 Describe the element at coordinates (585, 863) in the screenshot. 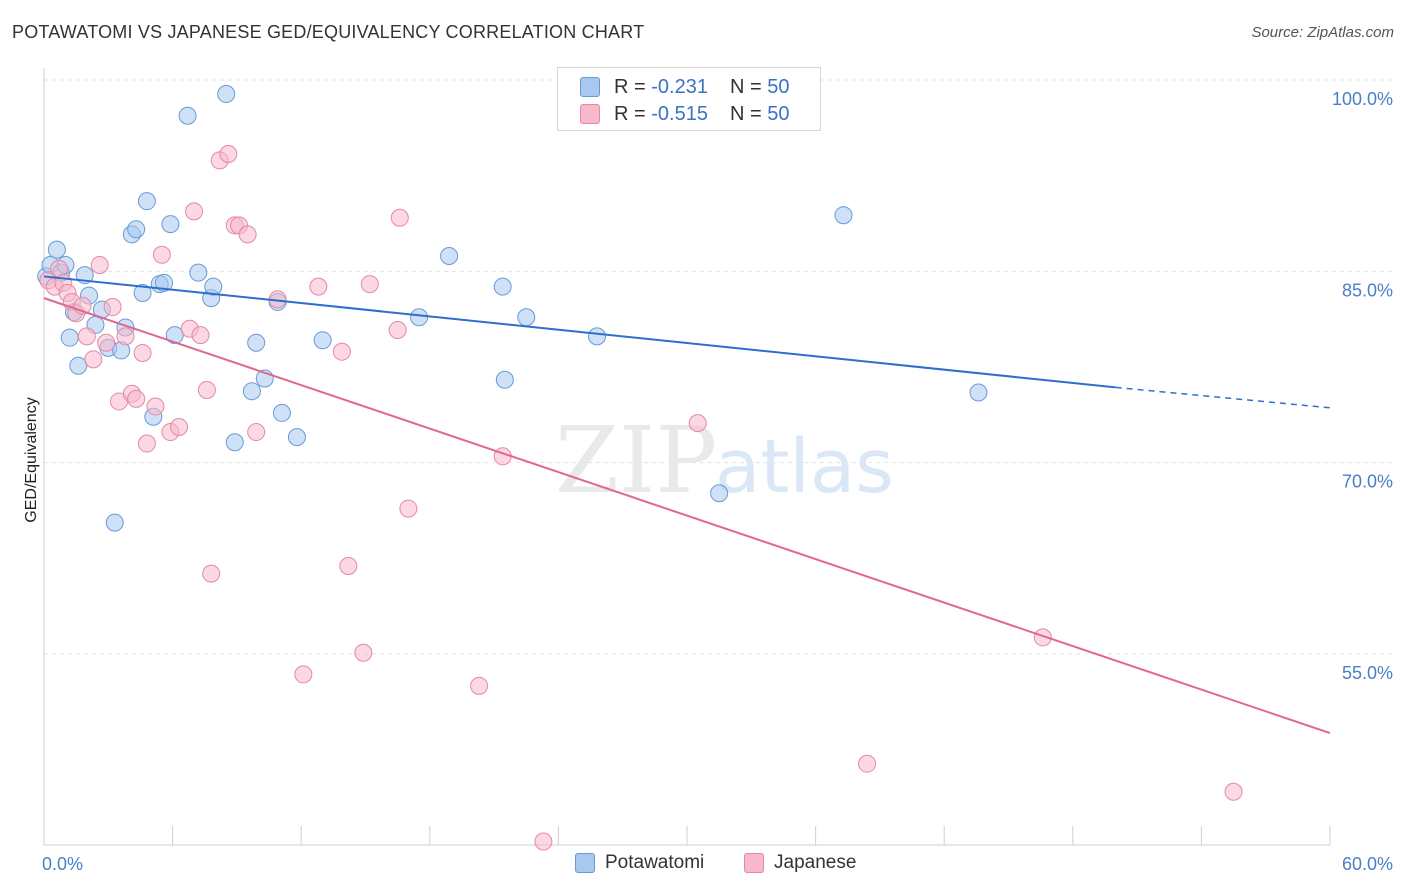

I see `potawatomi-legend-swatch` at that location.